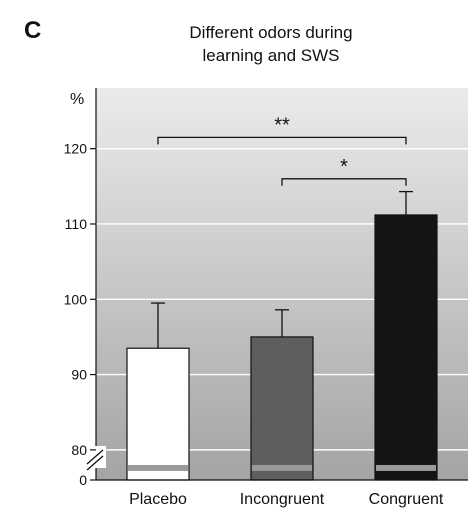  Describe the element at coordinates (270, 32) in the screenshot. I see `chart-title-line1: Different odors during` at that location.